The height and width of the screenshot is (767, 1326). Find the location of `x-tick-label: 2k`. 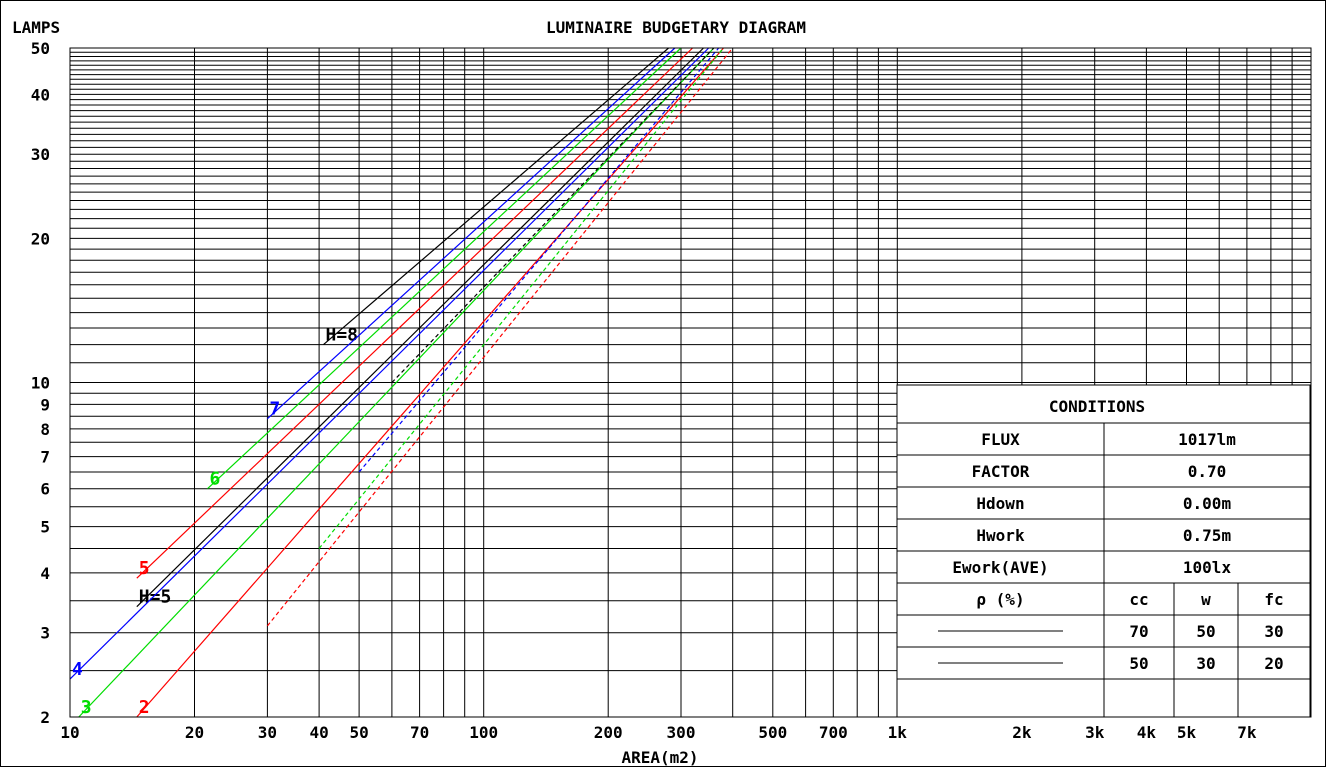

x-tick-label: 2k is located at coordinates (1022, 732).